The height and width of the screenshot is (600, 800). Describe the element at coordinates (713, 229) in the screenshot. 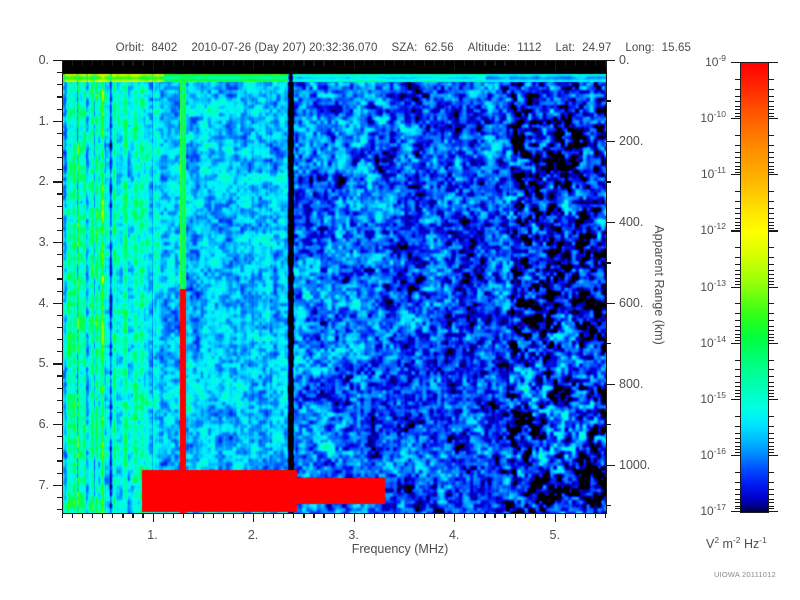

I see `colorbar-tick-label: 10-12` at that location.